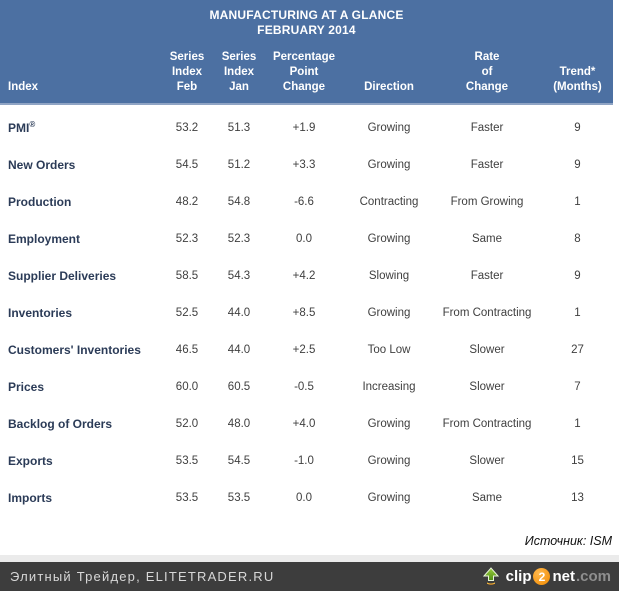 The height and width of the screenshot is (591, 619). I want to click on cell-percentage-point-change: +3.3, so click(304, 164).